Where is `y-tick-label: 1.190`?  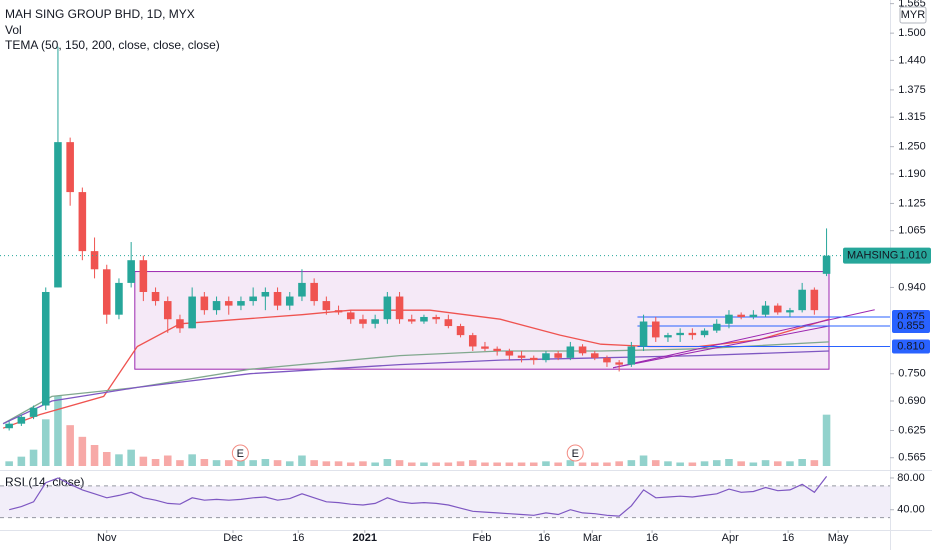
y-tick-label: 1.190 is located at coordinates (912, 174).